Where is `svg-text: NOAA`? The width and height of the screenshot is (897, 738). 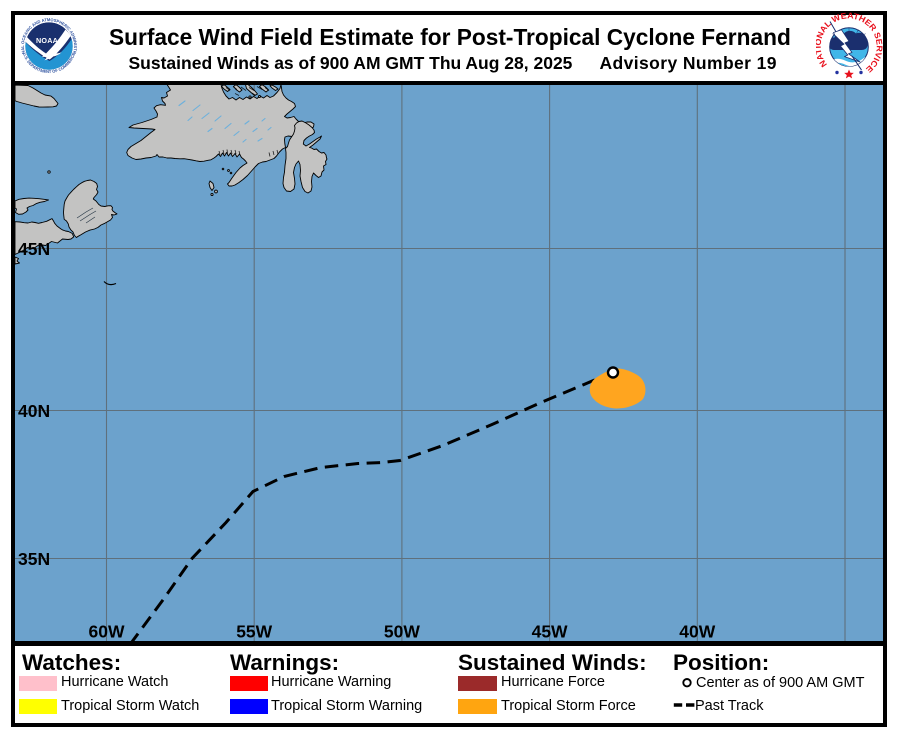 svg-text: NOAA is located at coordinates (47, 40).